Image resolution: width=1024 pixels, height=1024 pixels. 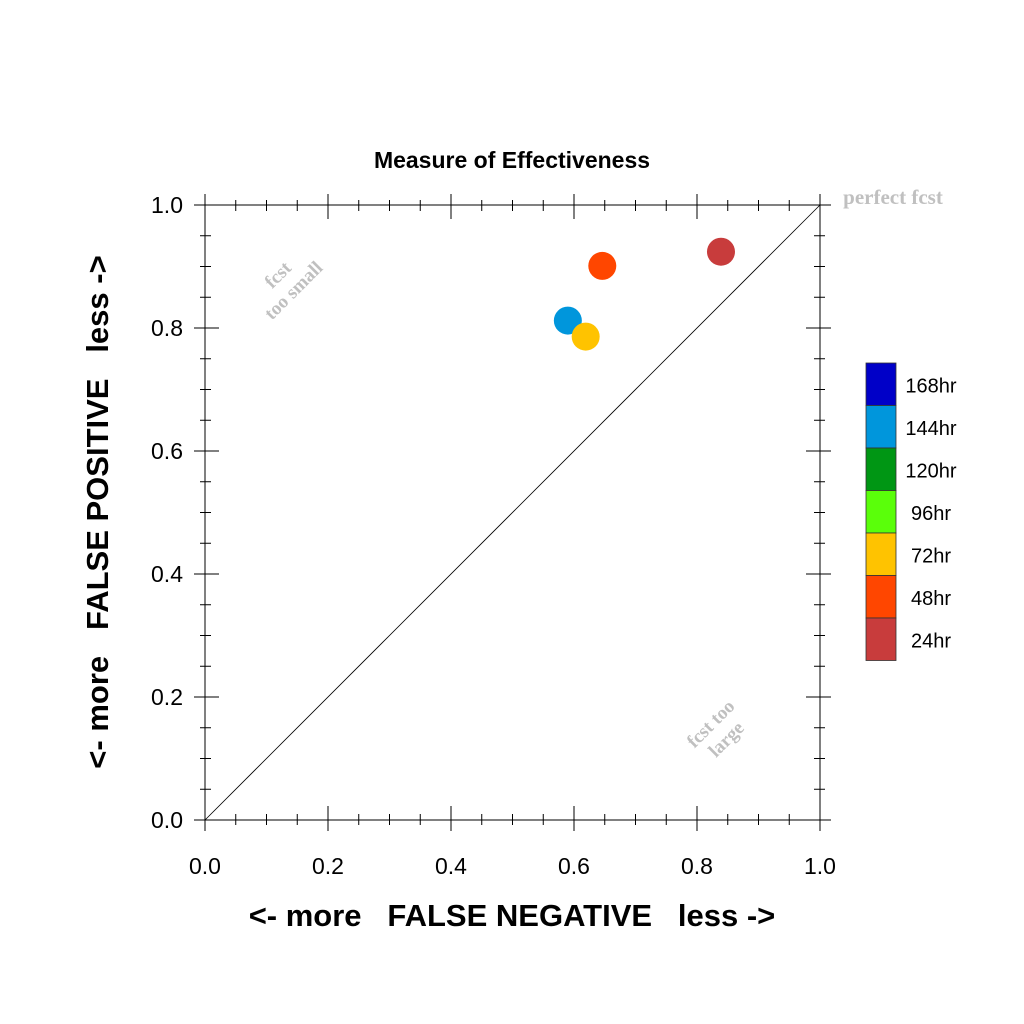 What do you see at coordinates (931, 556) in the screenshot?
I see `legend-label-72hr: 72hr` at bounding box center [931, 556].